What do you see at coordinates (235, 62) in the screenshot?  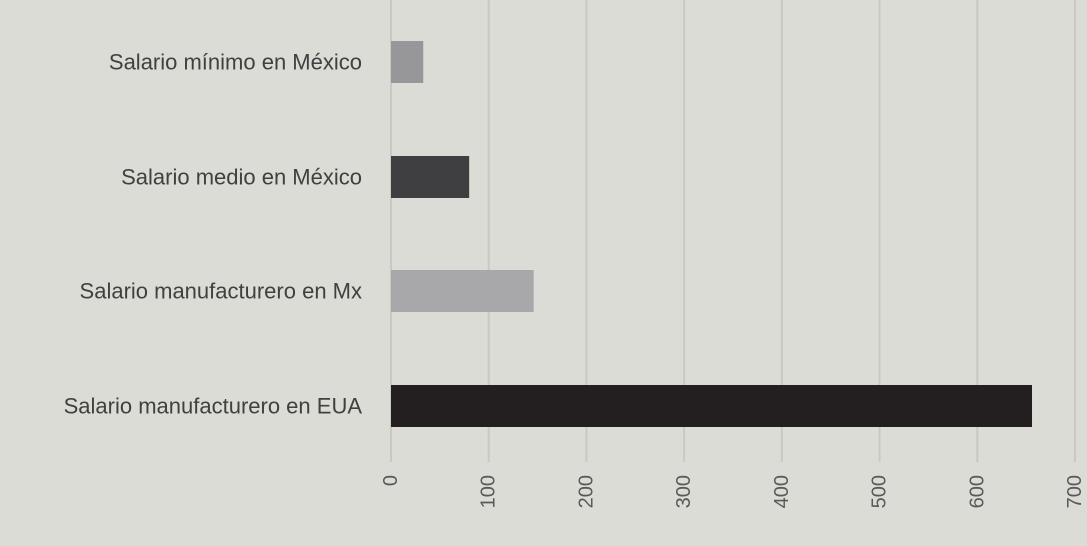 I see `category-label: Salario mínimo en México` at bounding box center [235, 62].